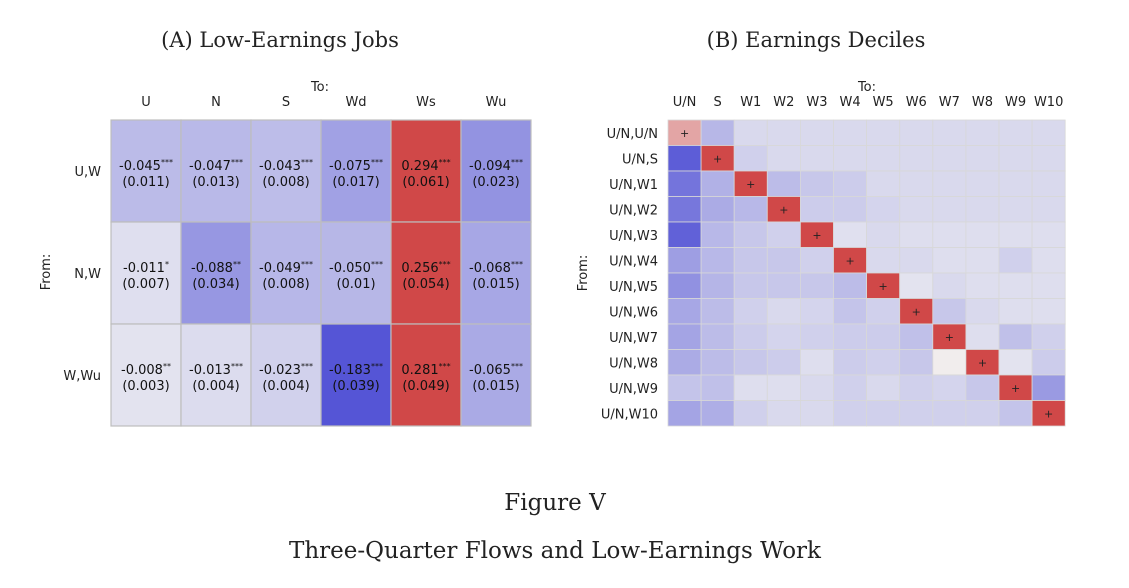 The image size is (1129, 588). Describe the element at coordinates (496, 370) in the screenshot. I see `panel-a-cell-estimate: -0.065***` at that location.